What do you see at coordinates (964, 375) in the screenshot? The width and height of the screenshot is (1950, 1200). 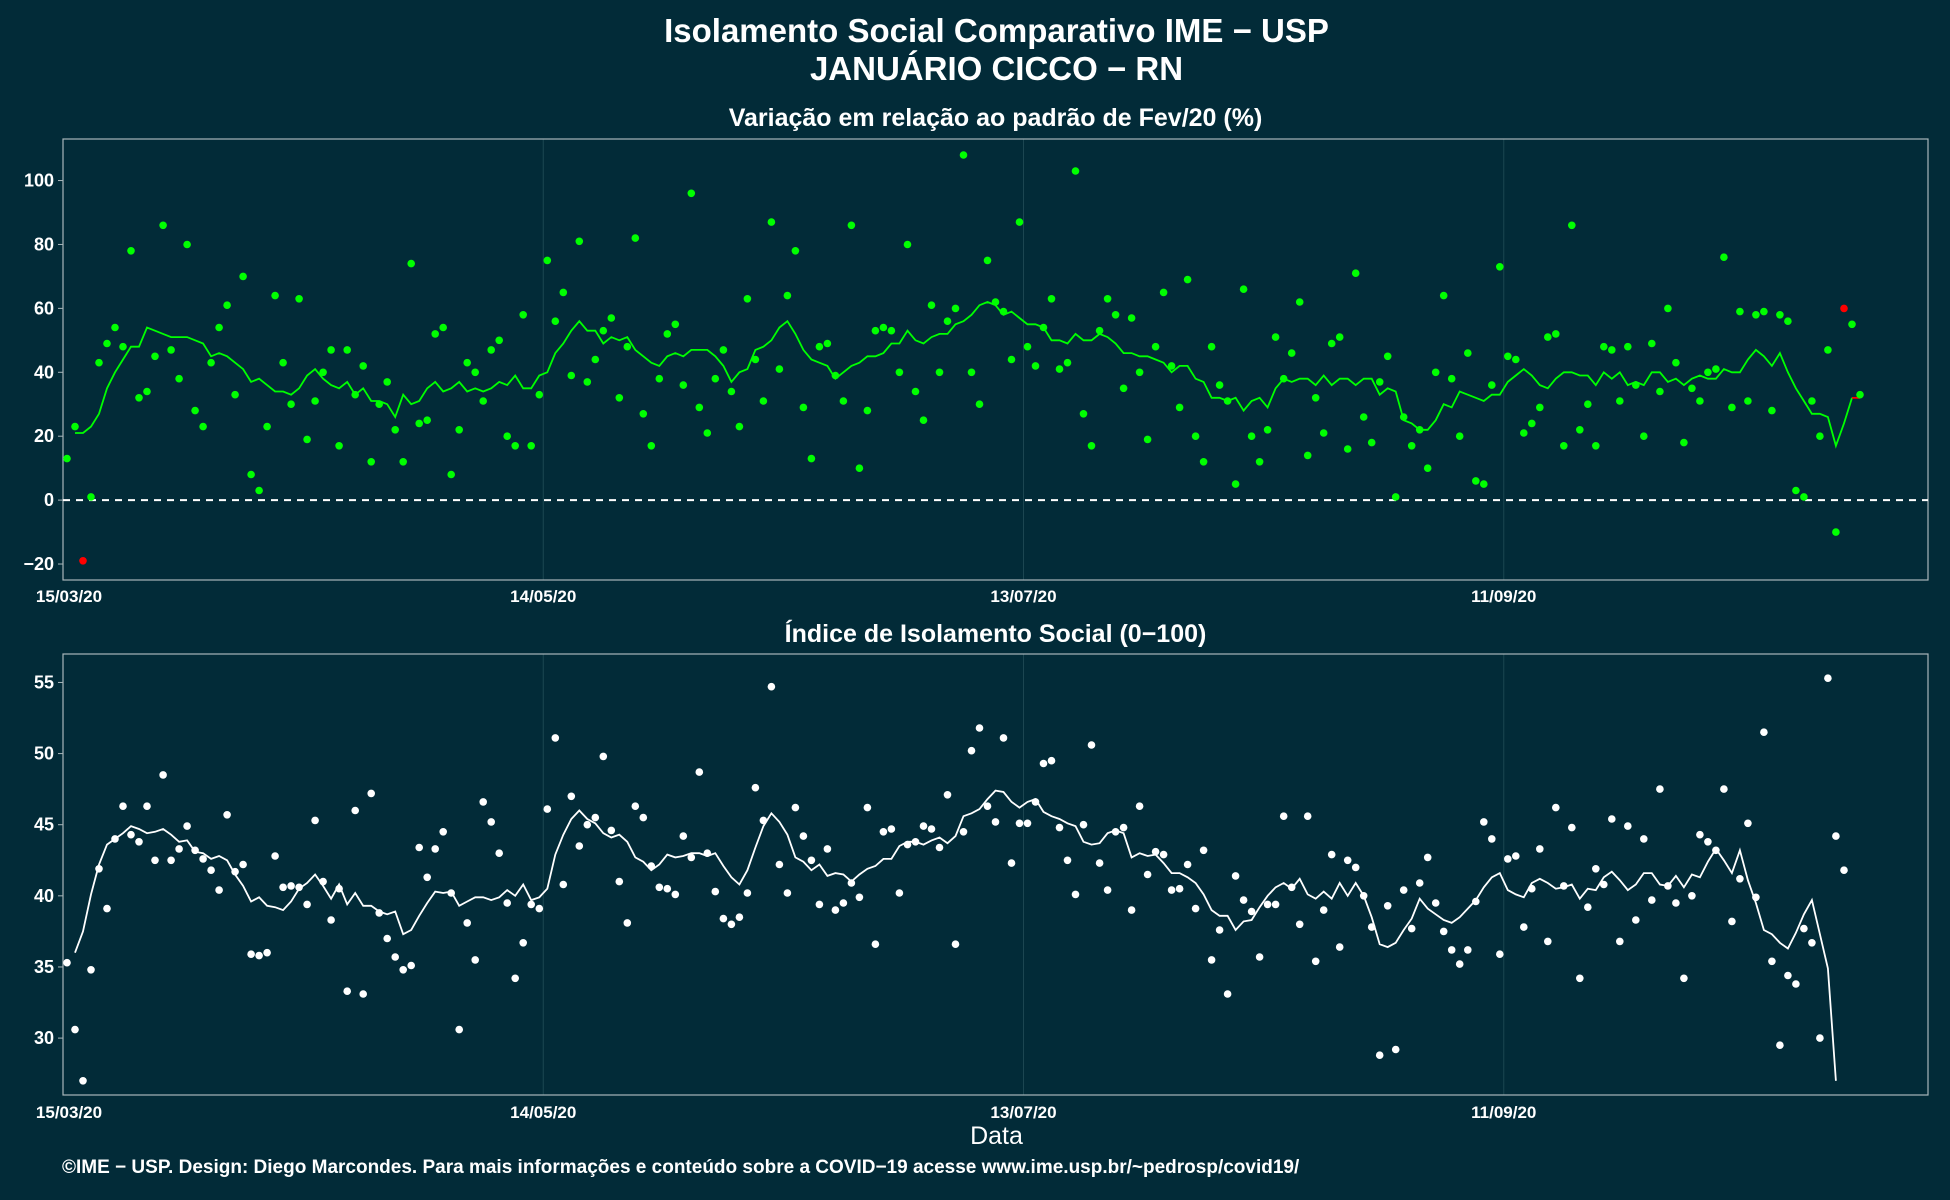 I see `moving-average-line` at bounding box center [964, 375].